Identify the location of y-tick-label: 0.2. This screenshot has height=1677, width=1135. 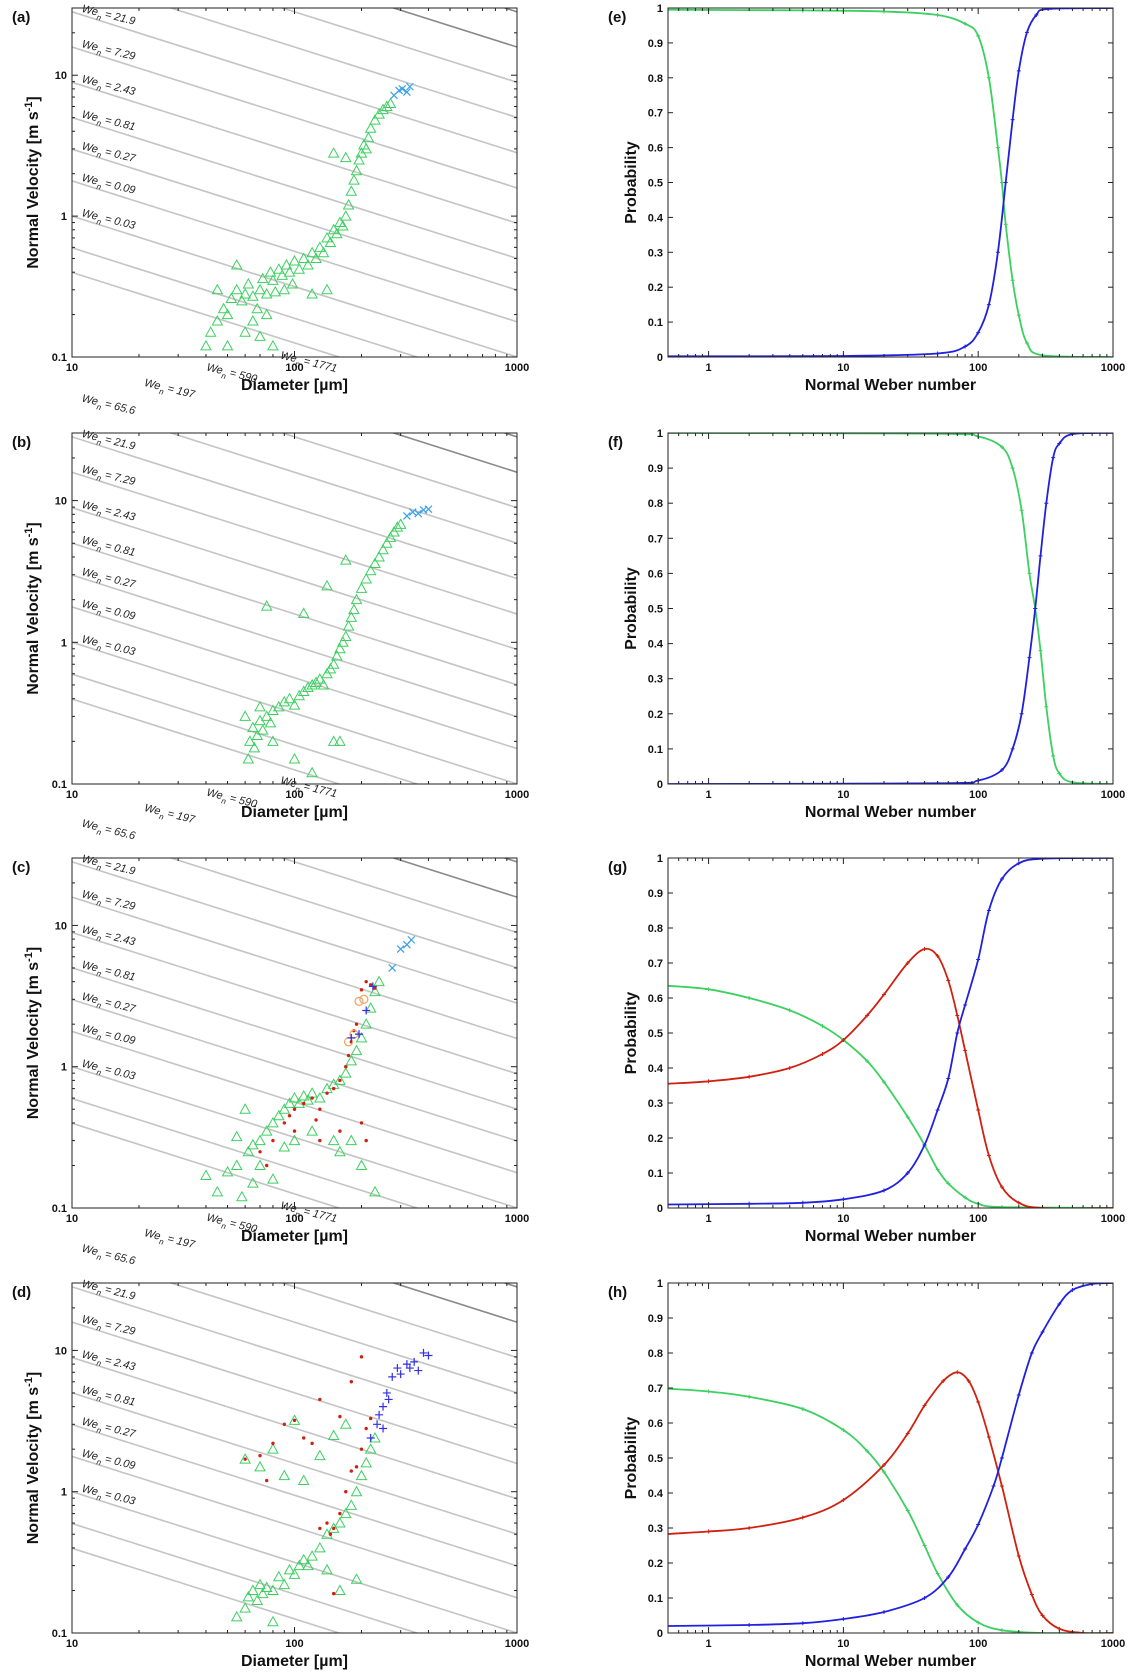
(655, 1139).